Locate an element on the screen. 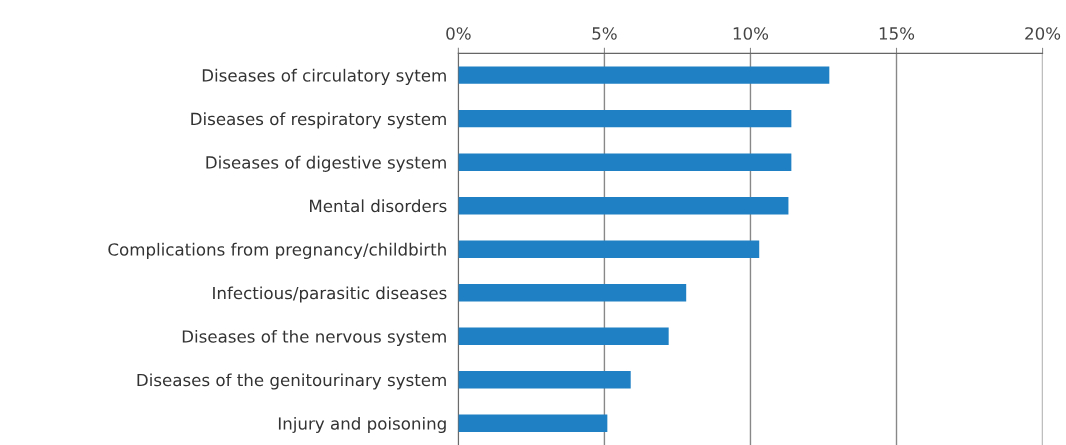  y-tick-label: Complications from pregnancy/childbirth is located at coordinates (277, 250).